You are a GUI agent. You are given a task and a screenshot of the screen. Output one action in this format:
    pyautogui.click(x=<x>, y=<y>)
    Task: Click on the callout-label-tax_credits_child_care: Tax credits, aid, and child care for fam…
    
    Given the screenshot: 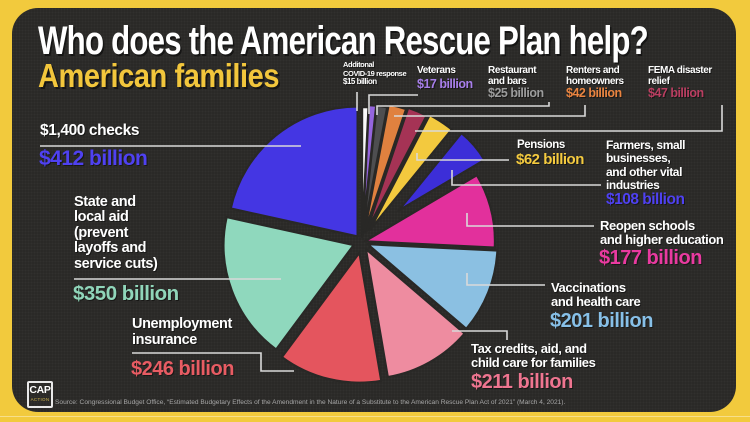 What is the action you would take?
    pyautogui.click(x=533, y=355)
    